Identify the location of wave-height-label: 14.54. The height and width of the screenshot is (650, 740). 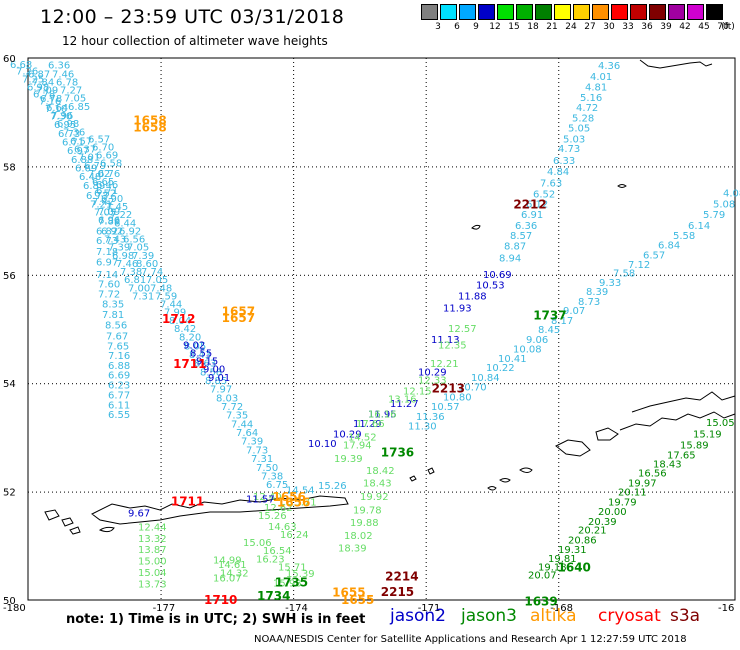
(300, 491).